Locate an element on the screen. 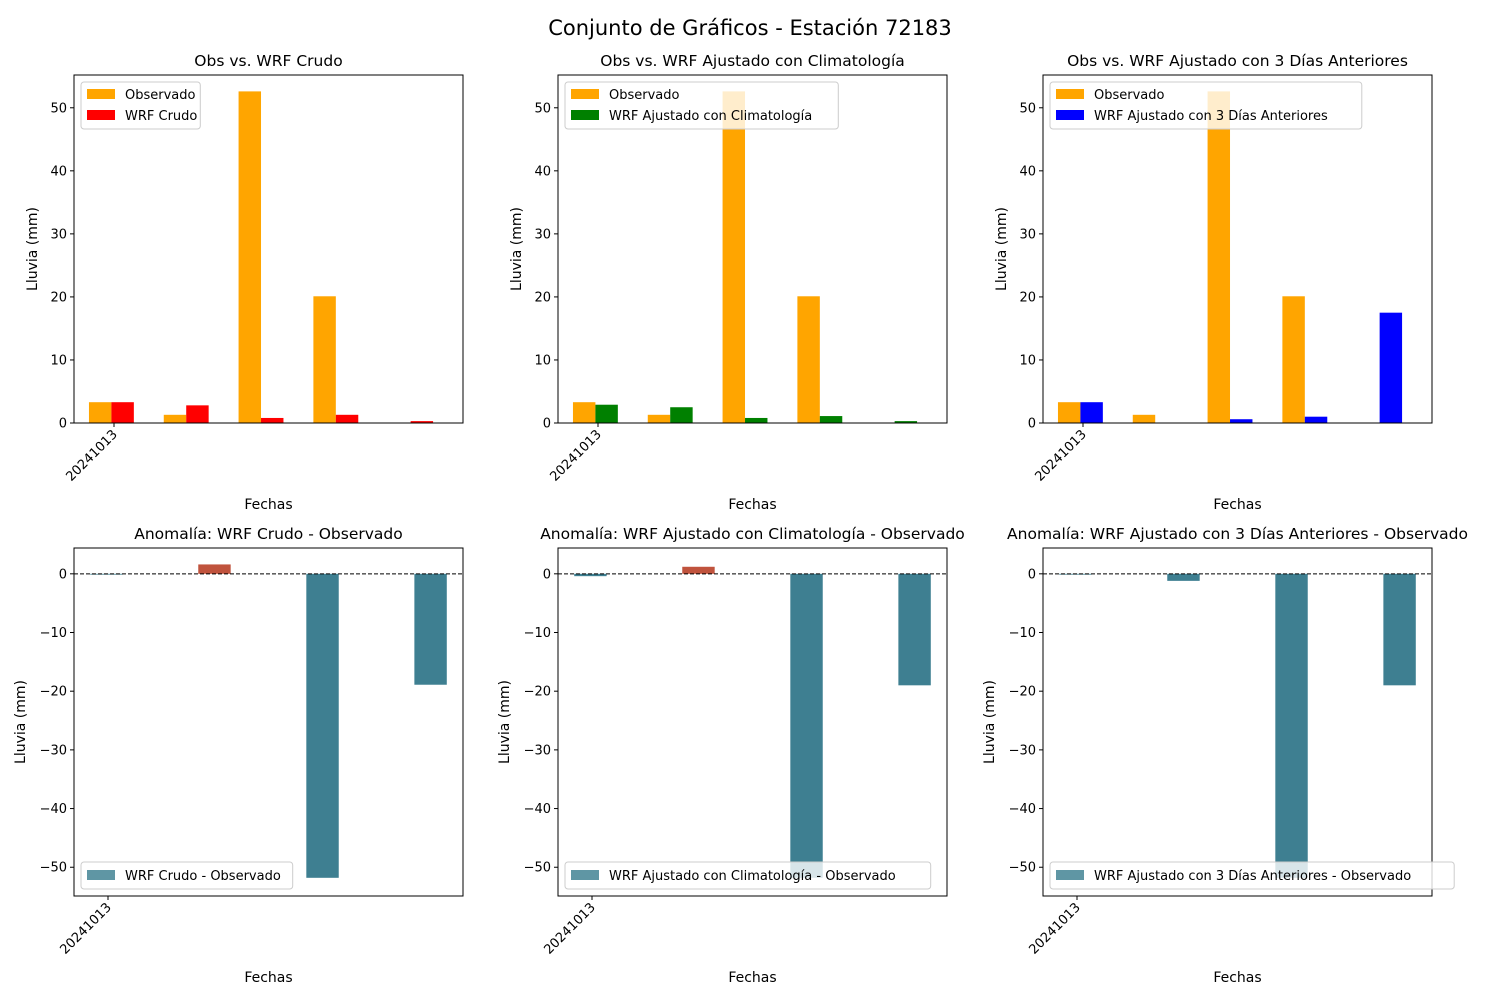 The image size is (1500, 1000). legend-label-0: WRF Crudo - Observado is located at coordinates (203, 876).